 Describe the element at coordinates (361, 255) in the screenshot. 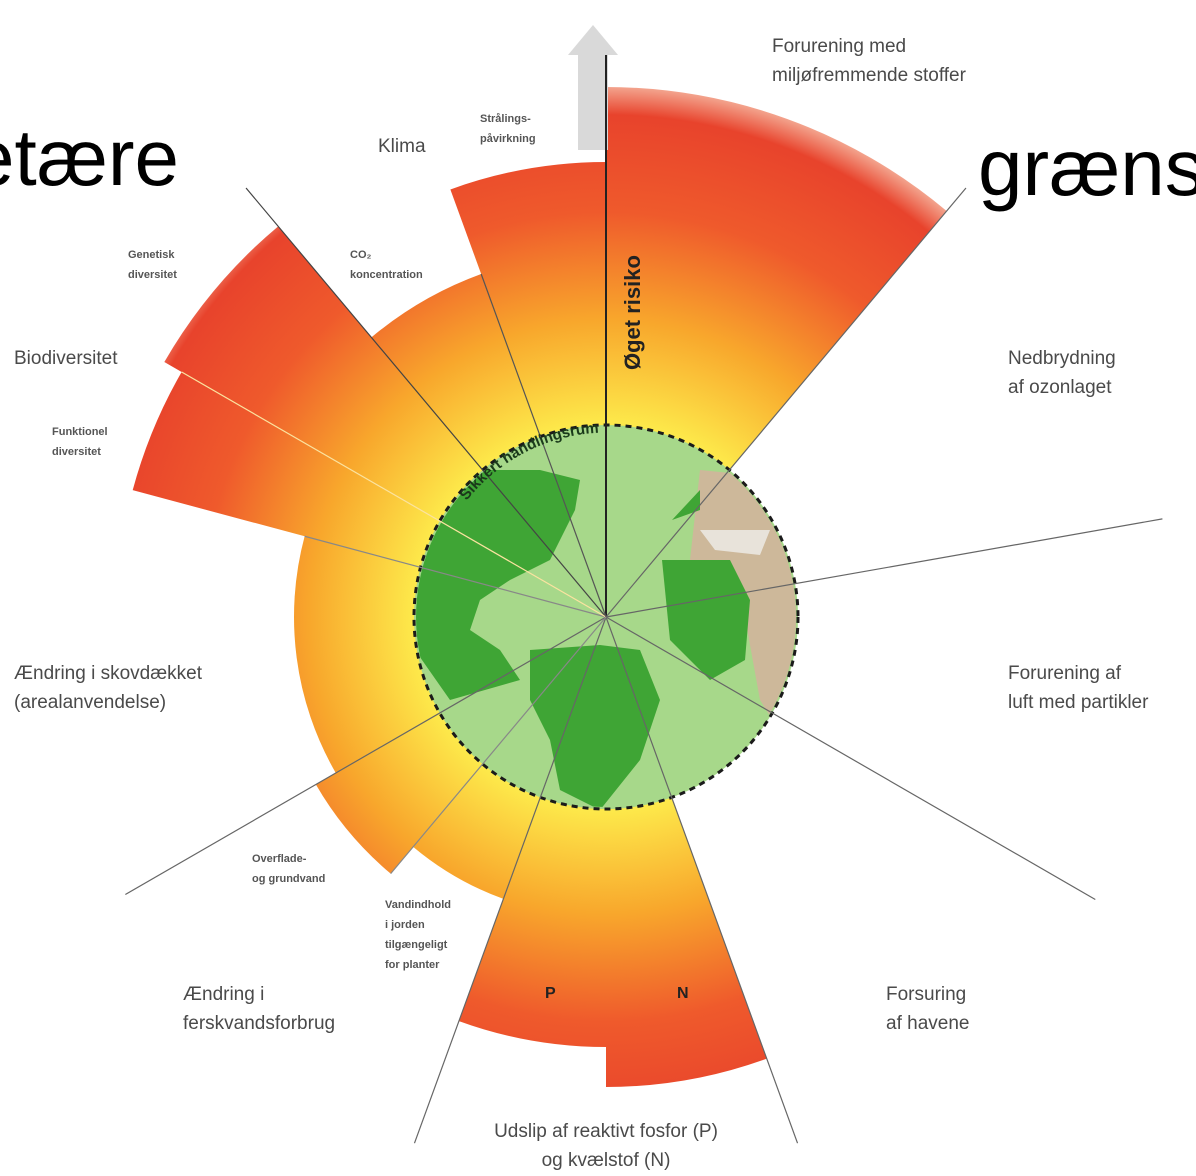

I see `sub-label: CO₂` at that location.